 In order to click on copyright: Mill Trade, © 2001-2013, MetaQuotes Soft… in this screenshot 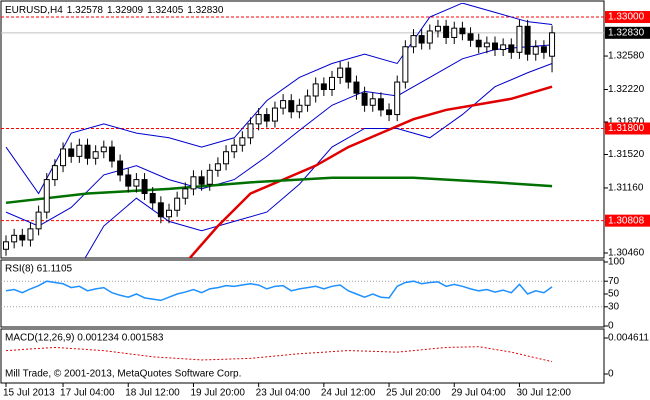, I will do `click(123, 374)`.